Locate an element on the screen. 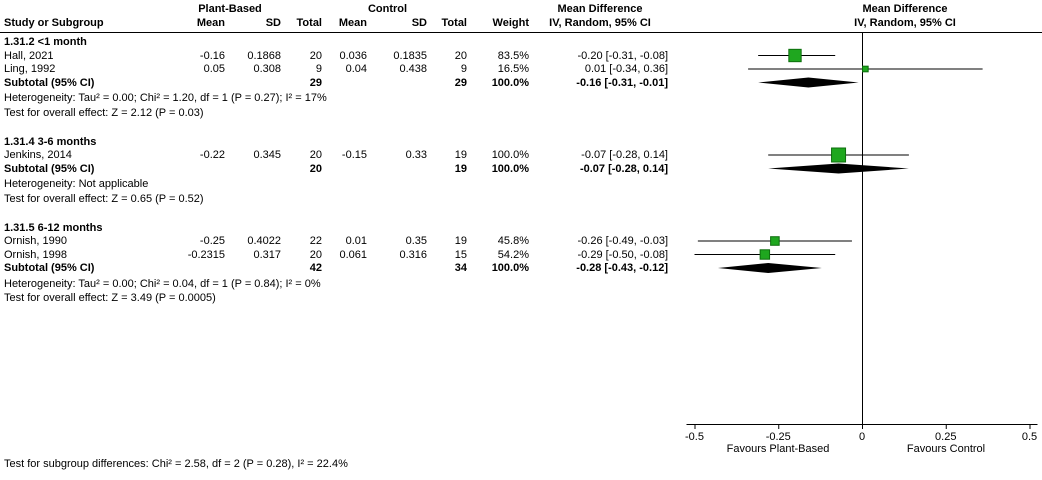 This screenshot has width=1042, height=480. mean-treatment: -0.16 is located at coordinates (212, 55).